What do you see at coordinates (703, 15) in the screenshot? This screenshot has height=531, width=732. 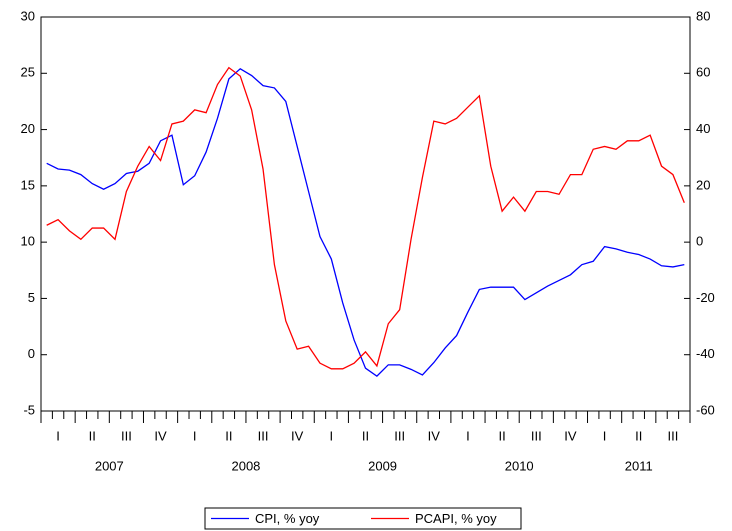 I see `y2-tick-label: 80` at bounding box center [703, 15].